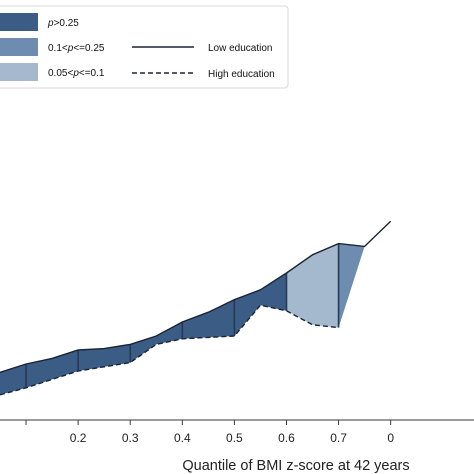  I want to click on x-axis-title: Quantile of BMI z-score at 42 years, so click(295, 466).